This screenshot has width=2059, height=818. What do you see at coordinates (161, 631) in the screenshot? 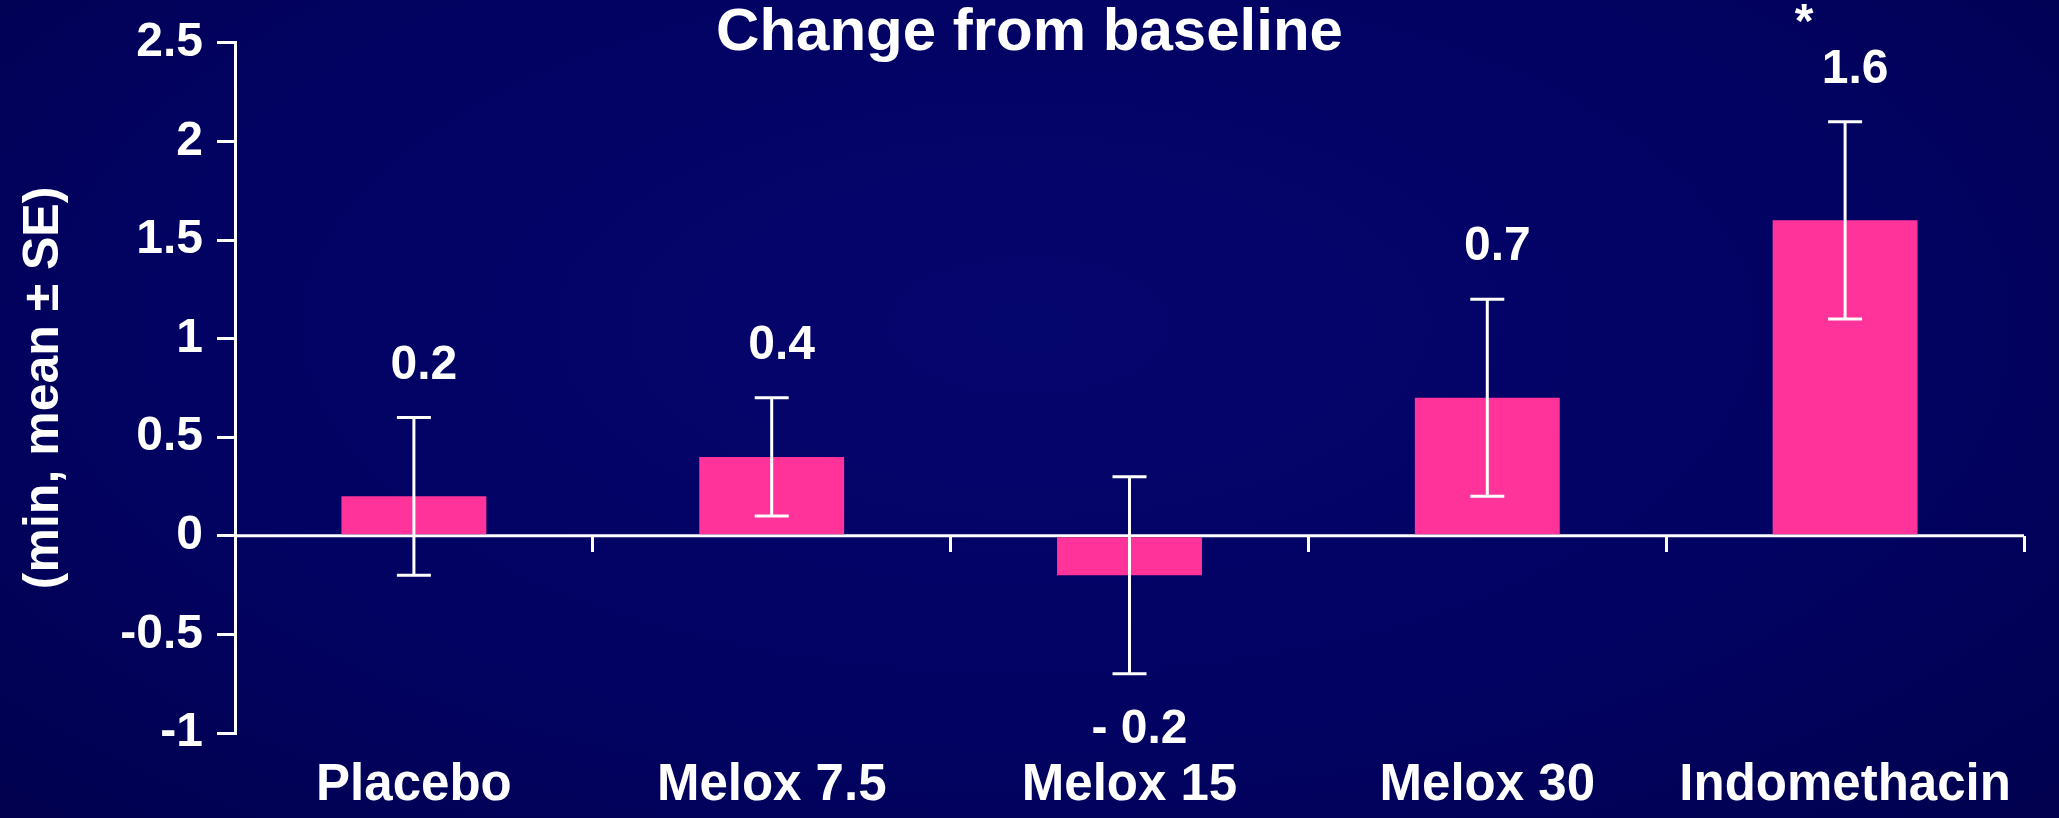
I see `y-tick-label: -0.5` at bounding box center [161, 631].